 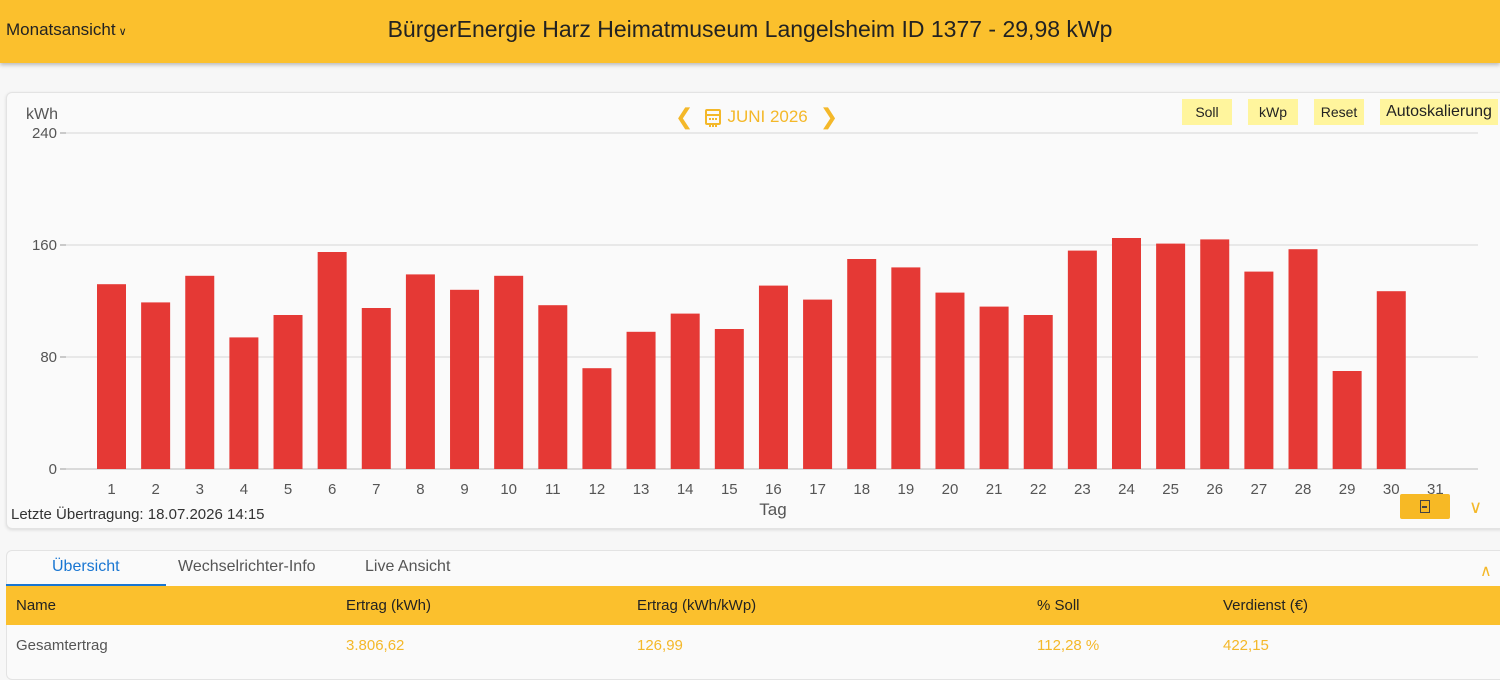 I want to click on x-tick-label: 19, so click(x=905, y=489).